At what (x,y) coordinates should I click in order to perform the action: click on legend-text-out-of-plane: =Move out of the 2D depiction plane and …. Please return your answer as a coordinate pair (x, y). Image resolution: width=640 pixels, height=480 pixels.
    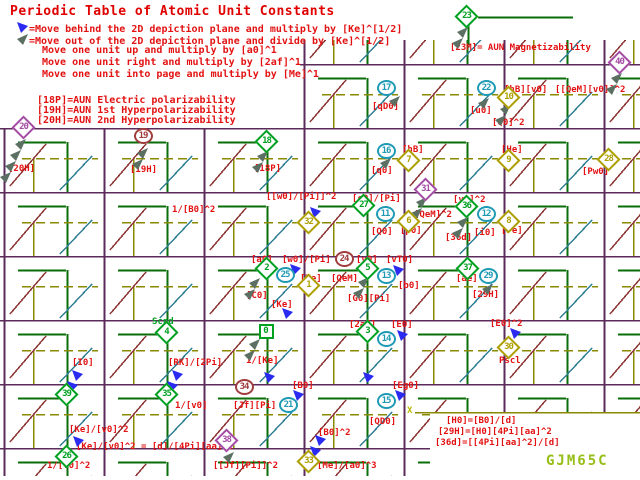
    Looking at the image, I should click on (210, 41).